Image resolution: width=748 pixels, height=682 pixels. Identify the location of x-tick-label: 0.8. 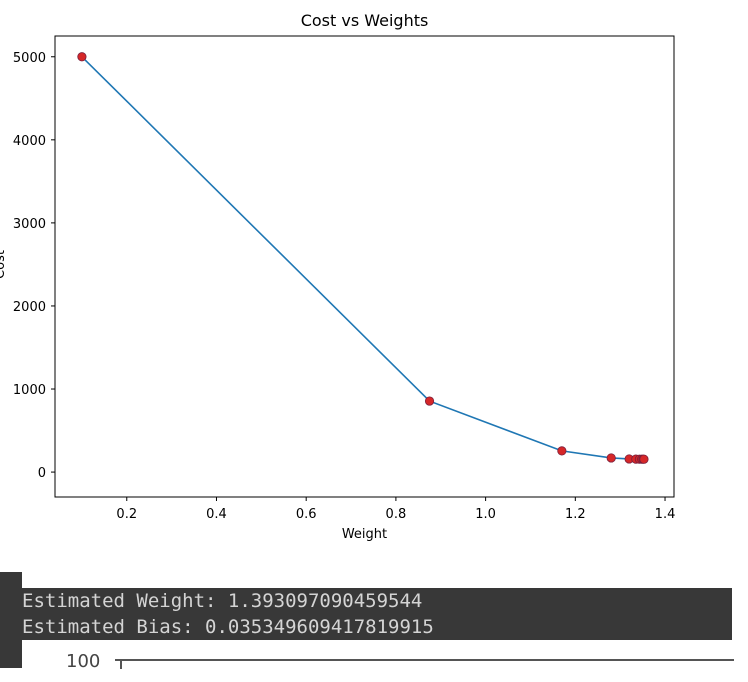
(396, 514).